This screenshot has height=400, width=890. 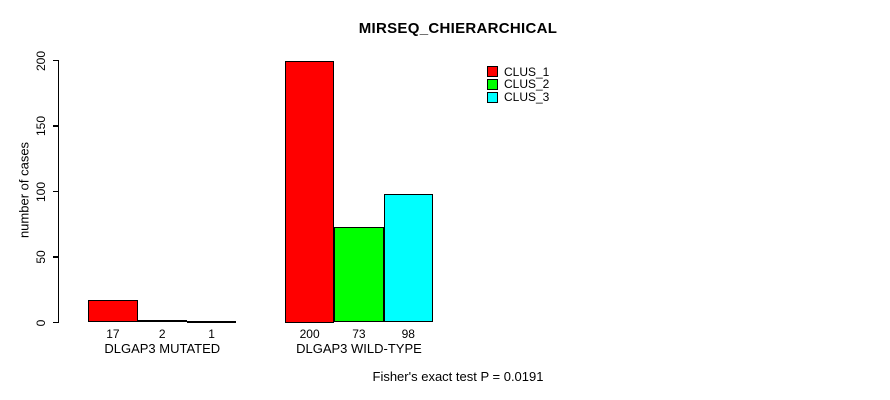 I want to click on legend-item: CLUS_3, so click(x=518, y=97).